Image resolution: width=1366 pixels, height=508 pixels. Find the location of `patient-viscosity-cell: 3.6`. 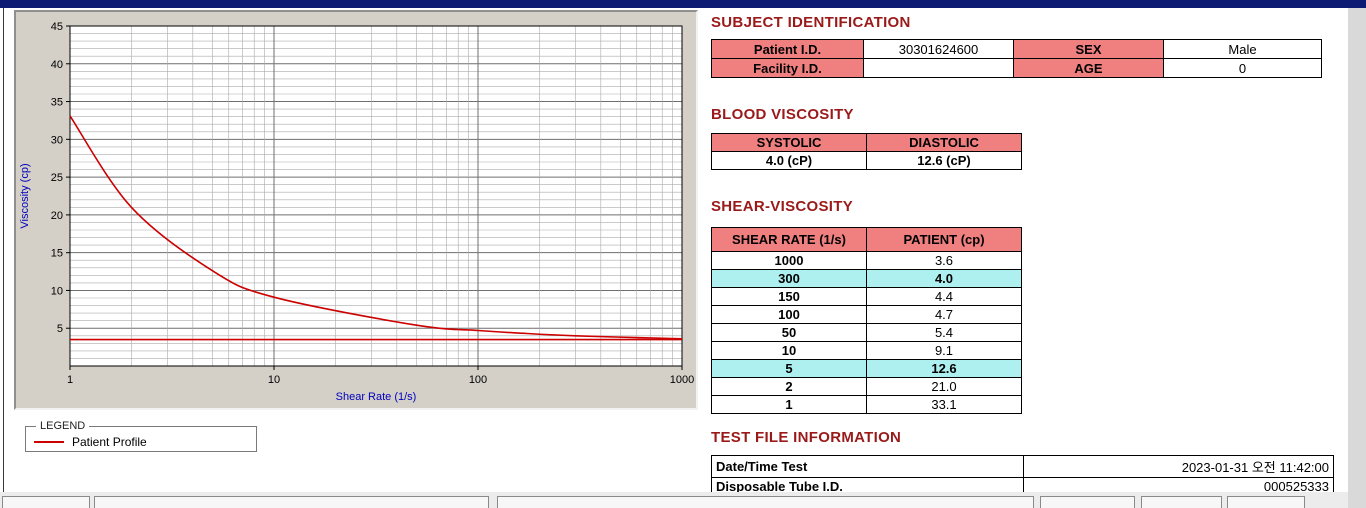

patient-viscosity-cell: 3.6 is located at coordinates (944, 260).